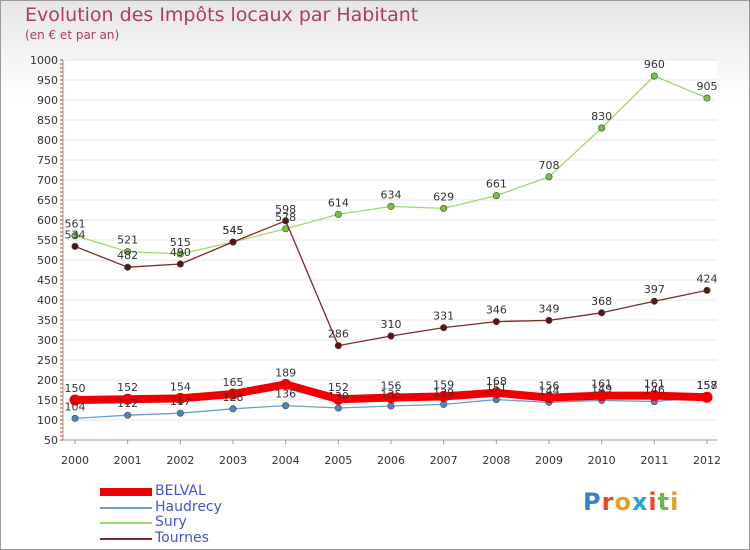 The width and height of the screenshot is (750, 550). What do you see at coordinates (286, 460) in the screenshot?
I see `x-tick-label: 2004` at bounding box center [286, 460].